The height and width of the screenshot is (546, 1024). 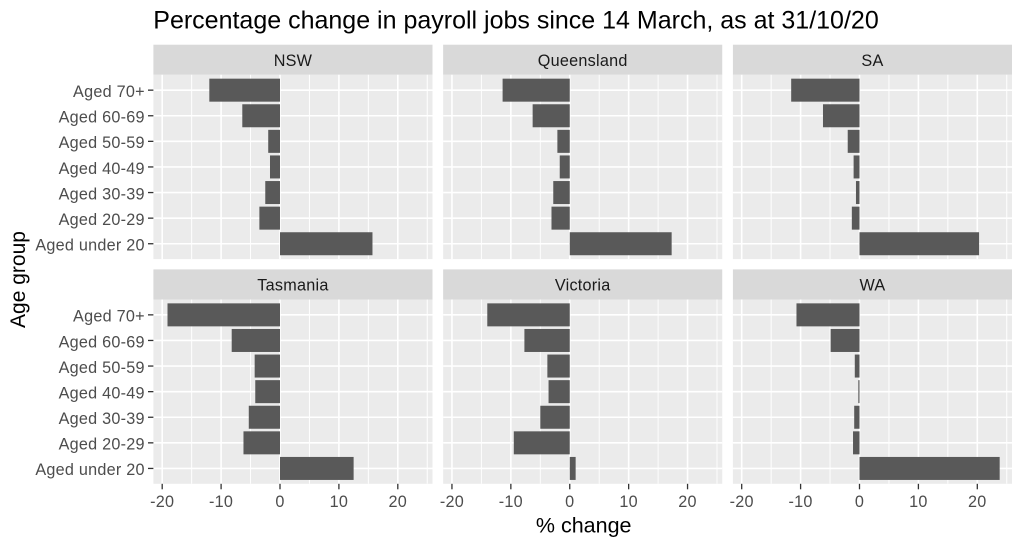 I want to click on svg-text: SA, so click(x=872, y=61).